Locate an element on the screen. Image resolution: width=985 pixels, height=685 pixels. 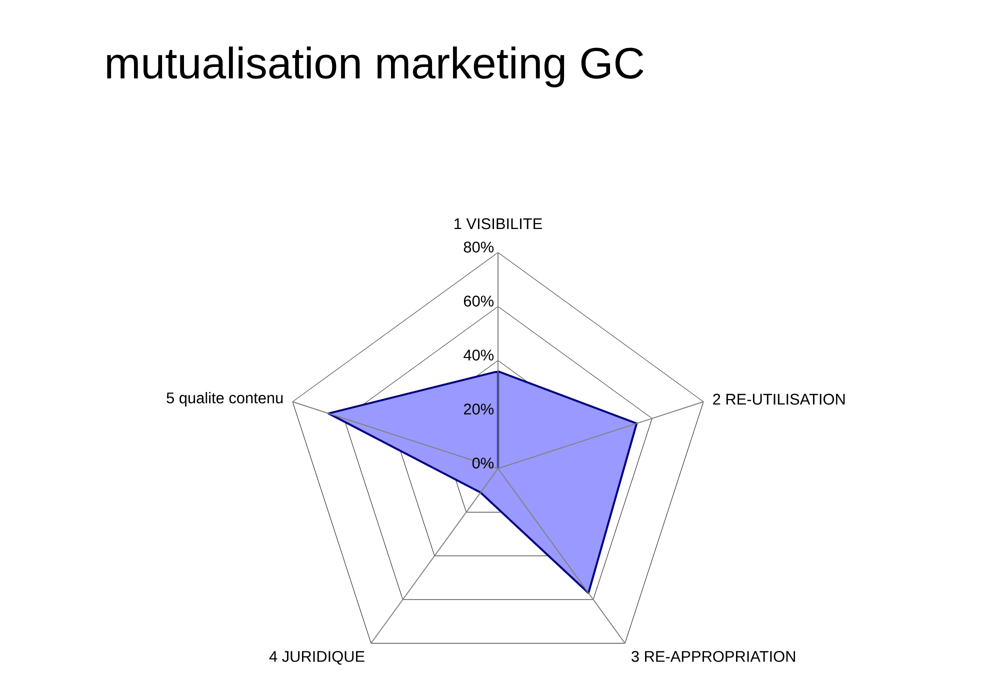
spoke-label: 2 RE-UTILISATION is located at coordinates (779, 399).